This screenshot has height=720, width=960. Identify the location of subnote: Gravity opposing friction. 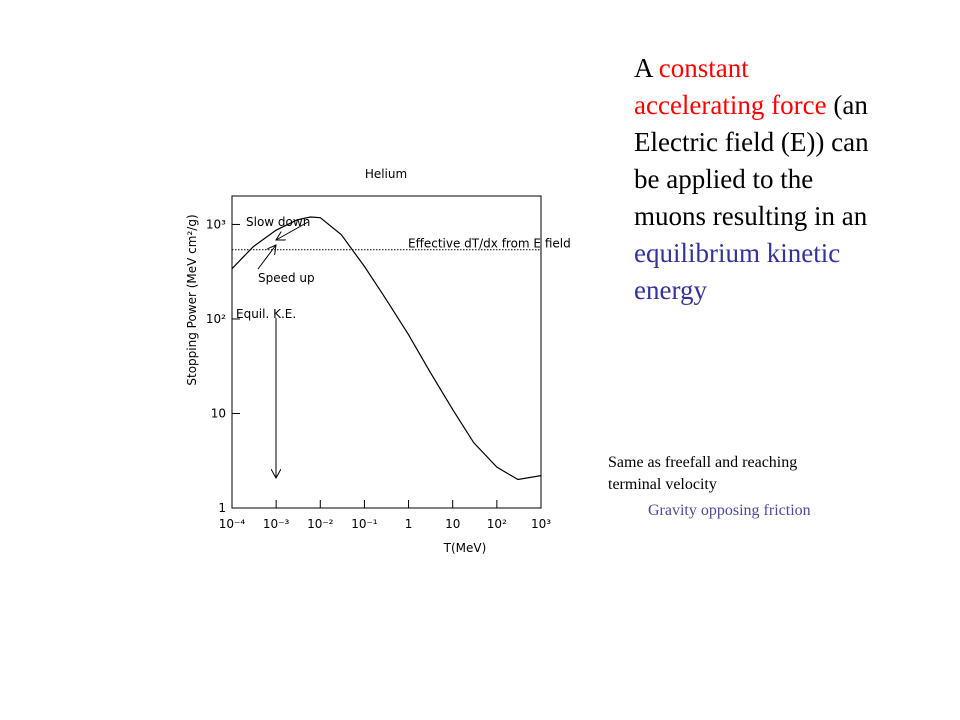
(729, 510).